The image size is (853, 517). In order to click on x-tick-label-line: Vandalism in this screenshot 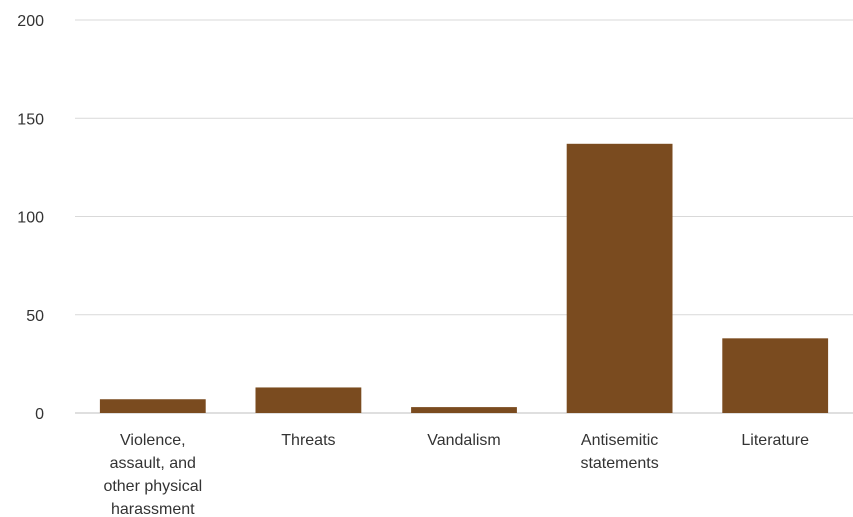, I will do `click(464, 440)`.